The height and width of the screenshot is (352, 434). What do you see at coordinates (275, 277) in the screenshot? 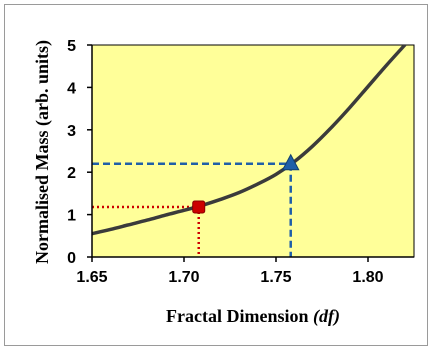
I see `x-tick-label: 1.75` at bounding box center [275, 277].